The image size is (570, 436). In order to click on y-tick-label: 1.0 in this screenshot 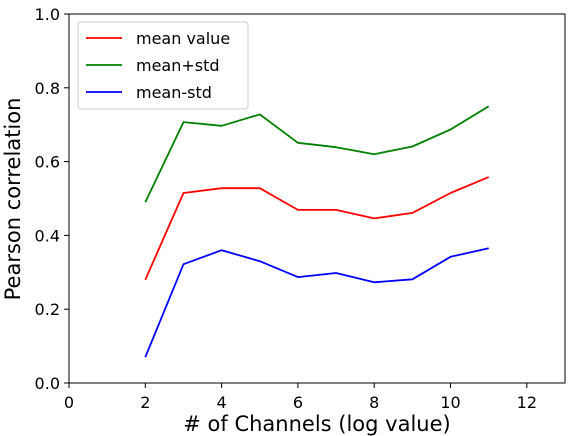, I will do `click(47, 14)`.